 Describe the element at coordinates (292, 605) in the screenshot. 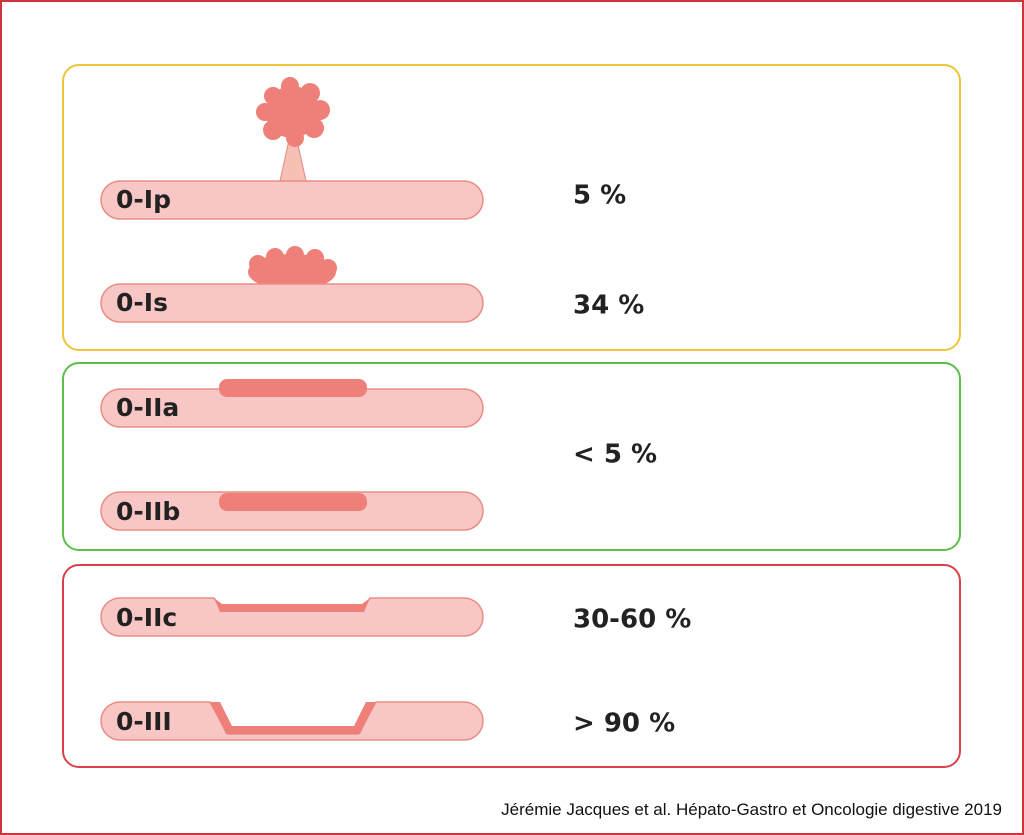

I see `depressed-lesion` at that location.